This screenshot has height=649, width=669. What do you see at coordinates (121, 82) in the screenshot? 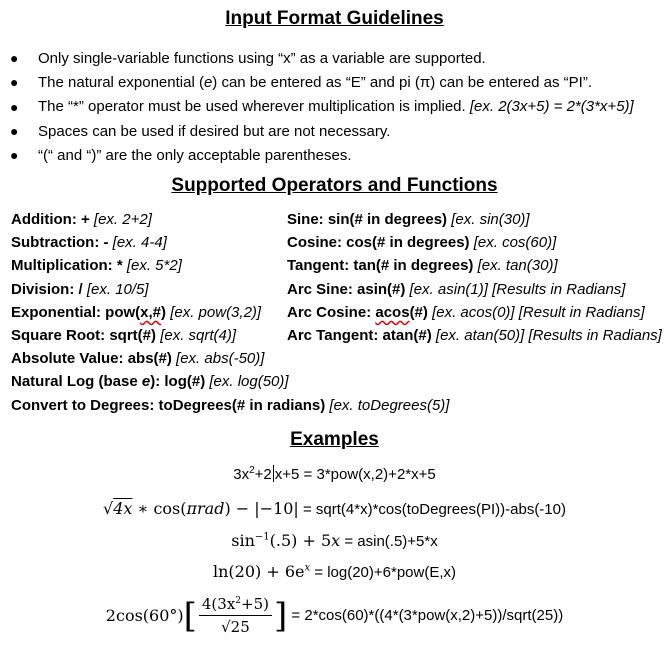
I see `bullet-text: The natural exponential (` at bounding box center [121, 82].